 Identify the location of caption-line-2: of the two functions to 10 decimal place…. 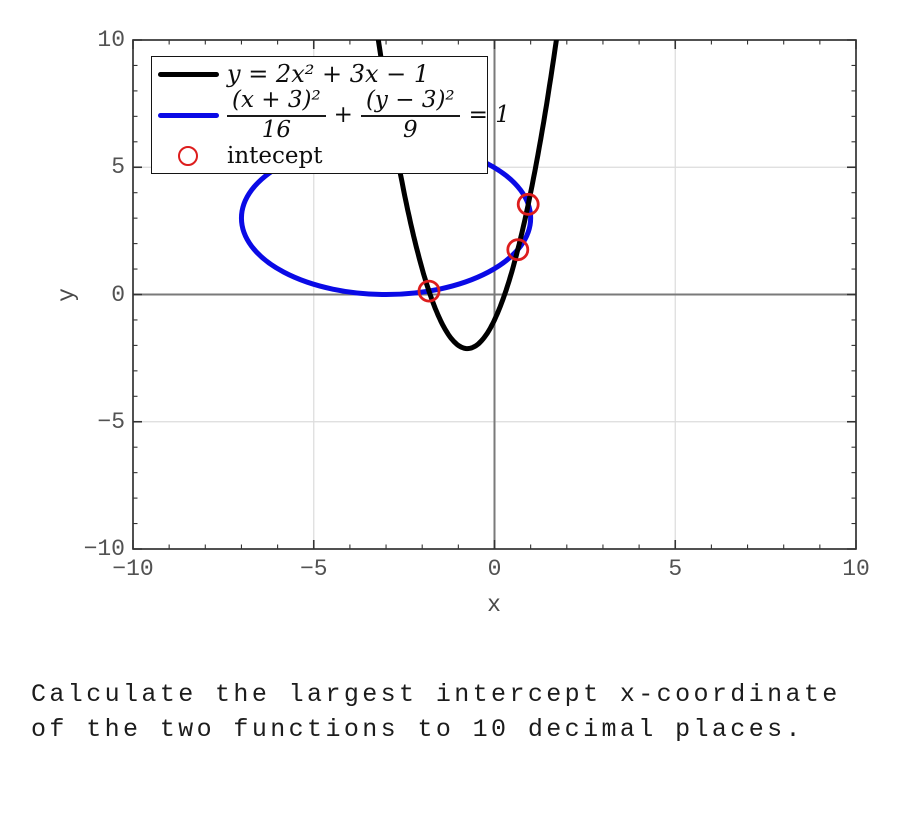
(417, 729).